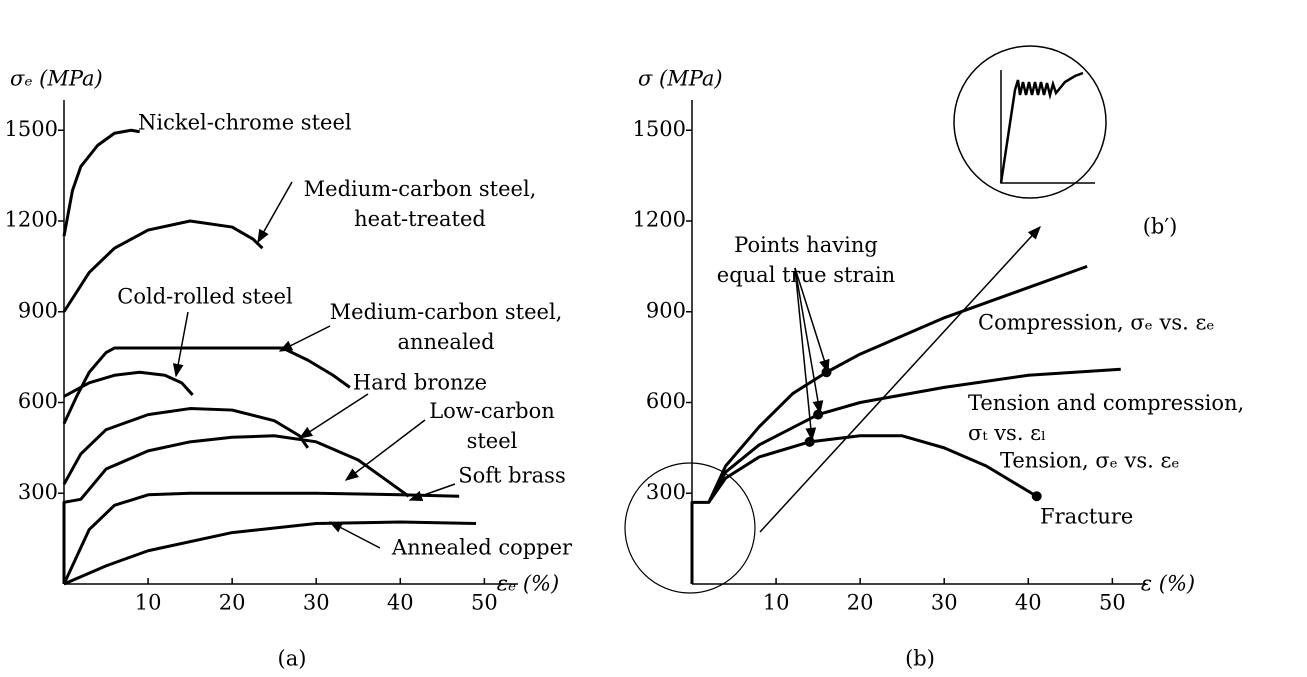 Image resolution: width=1307 pixels, height=677 pixels. I want to click on y-axis-label: σ (MPa), so click(680, 79).